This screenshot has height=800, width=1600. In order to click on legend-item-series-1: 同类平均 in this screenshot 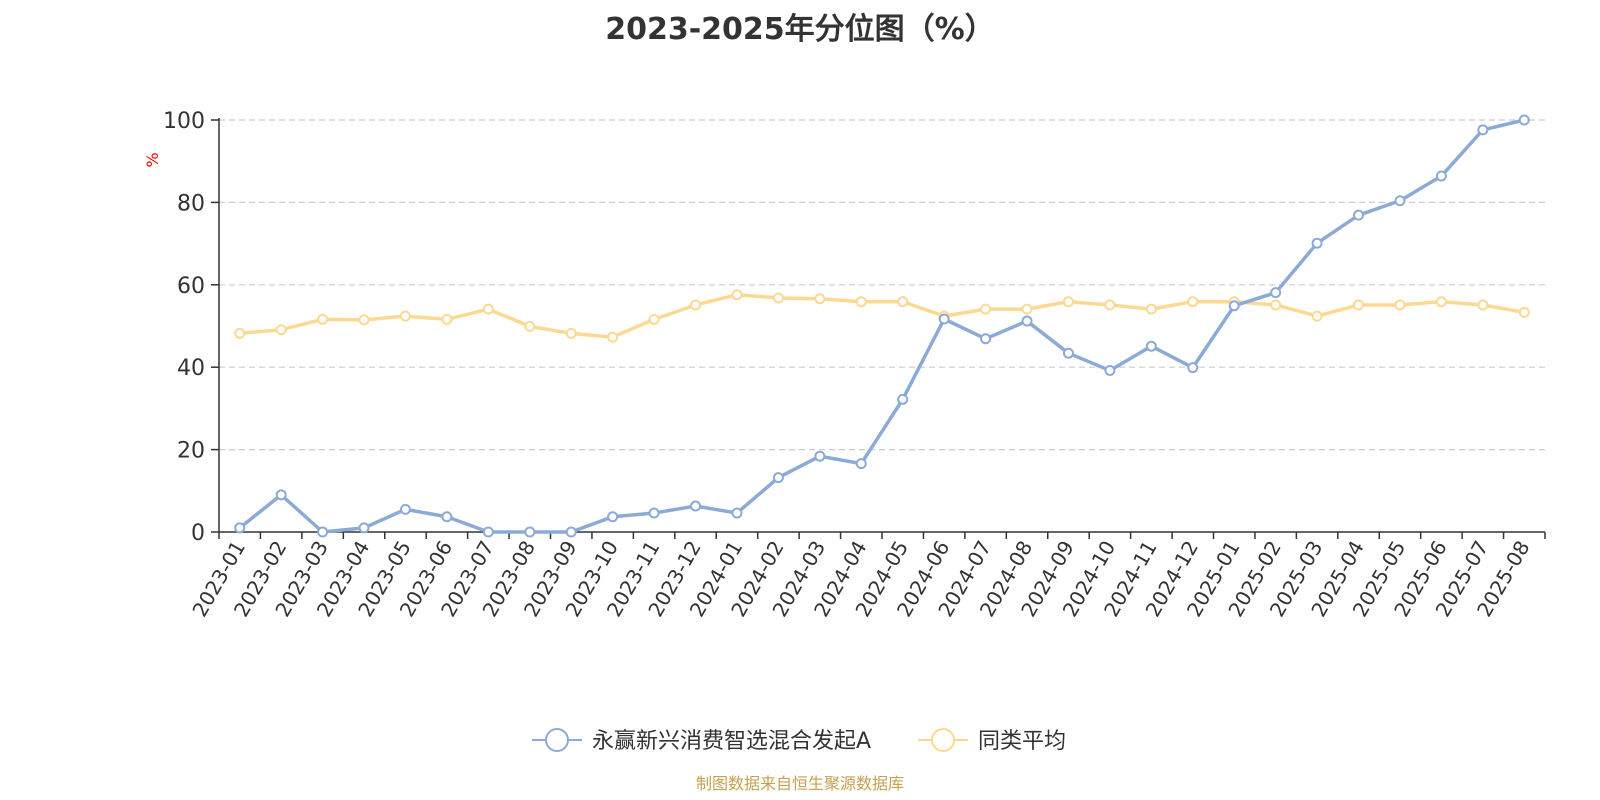, I will do `click(992, 741)`.